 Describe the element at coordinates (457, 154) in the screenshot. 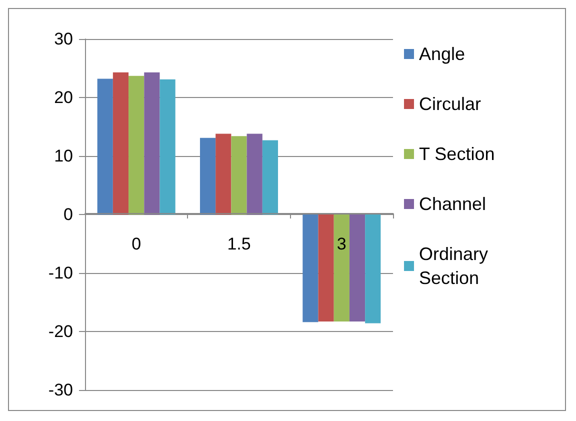

I see `legend-label: T Section` at that location.